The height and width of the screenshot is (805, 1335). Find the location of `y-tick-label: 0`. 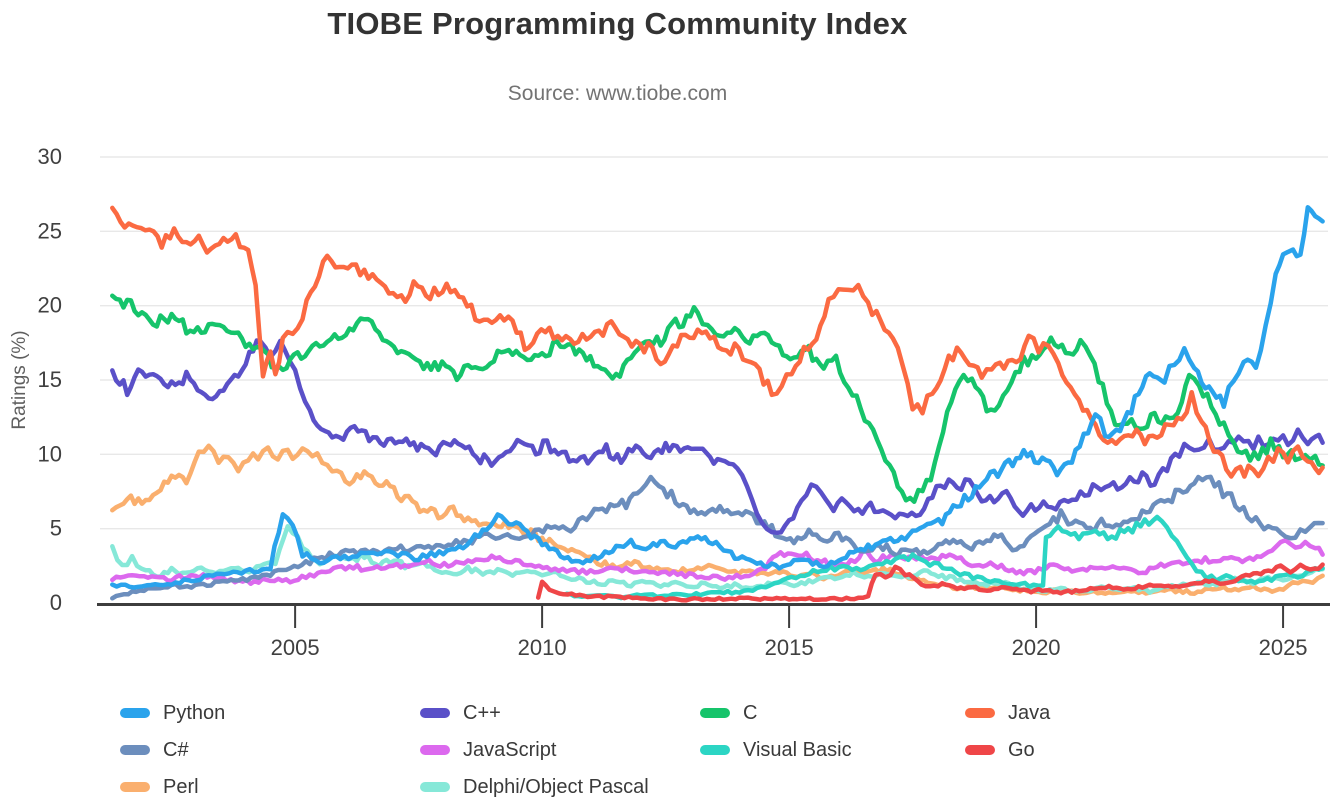

y-tick-label: 0 is located at coordinates (56, 602).